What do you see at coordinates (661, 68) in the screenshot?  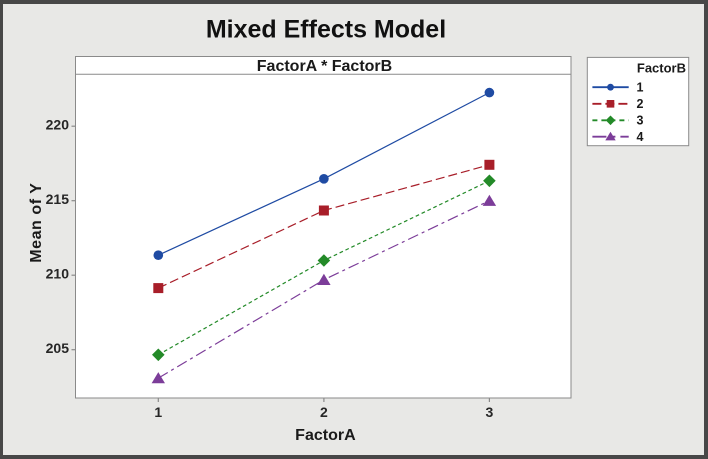 I see `svg-text: FactorB` at bounding box center [661, 68].